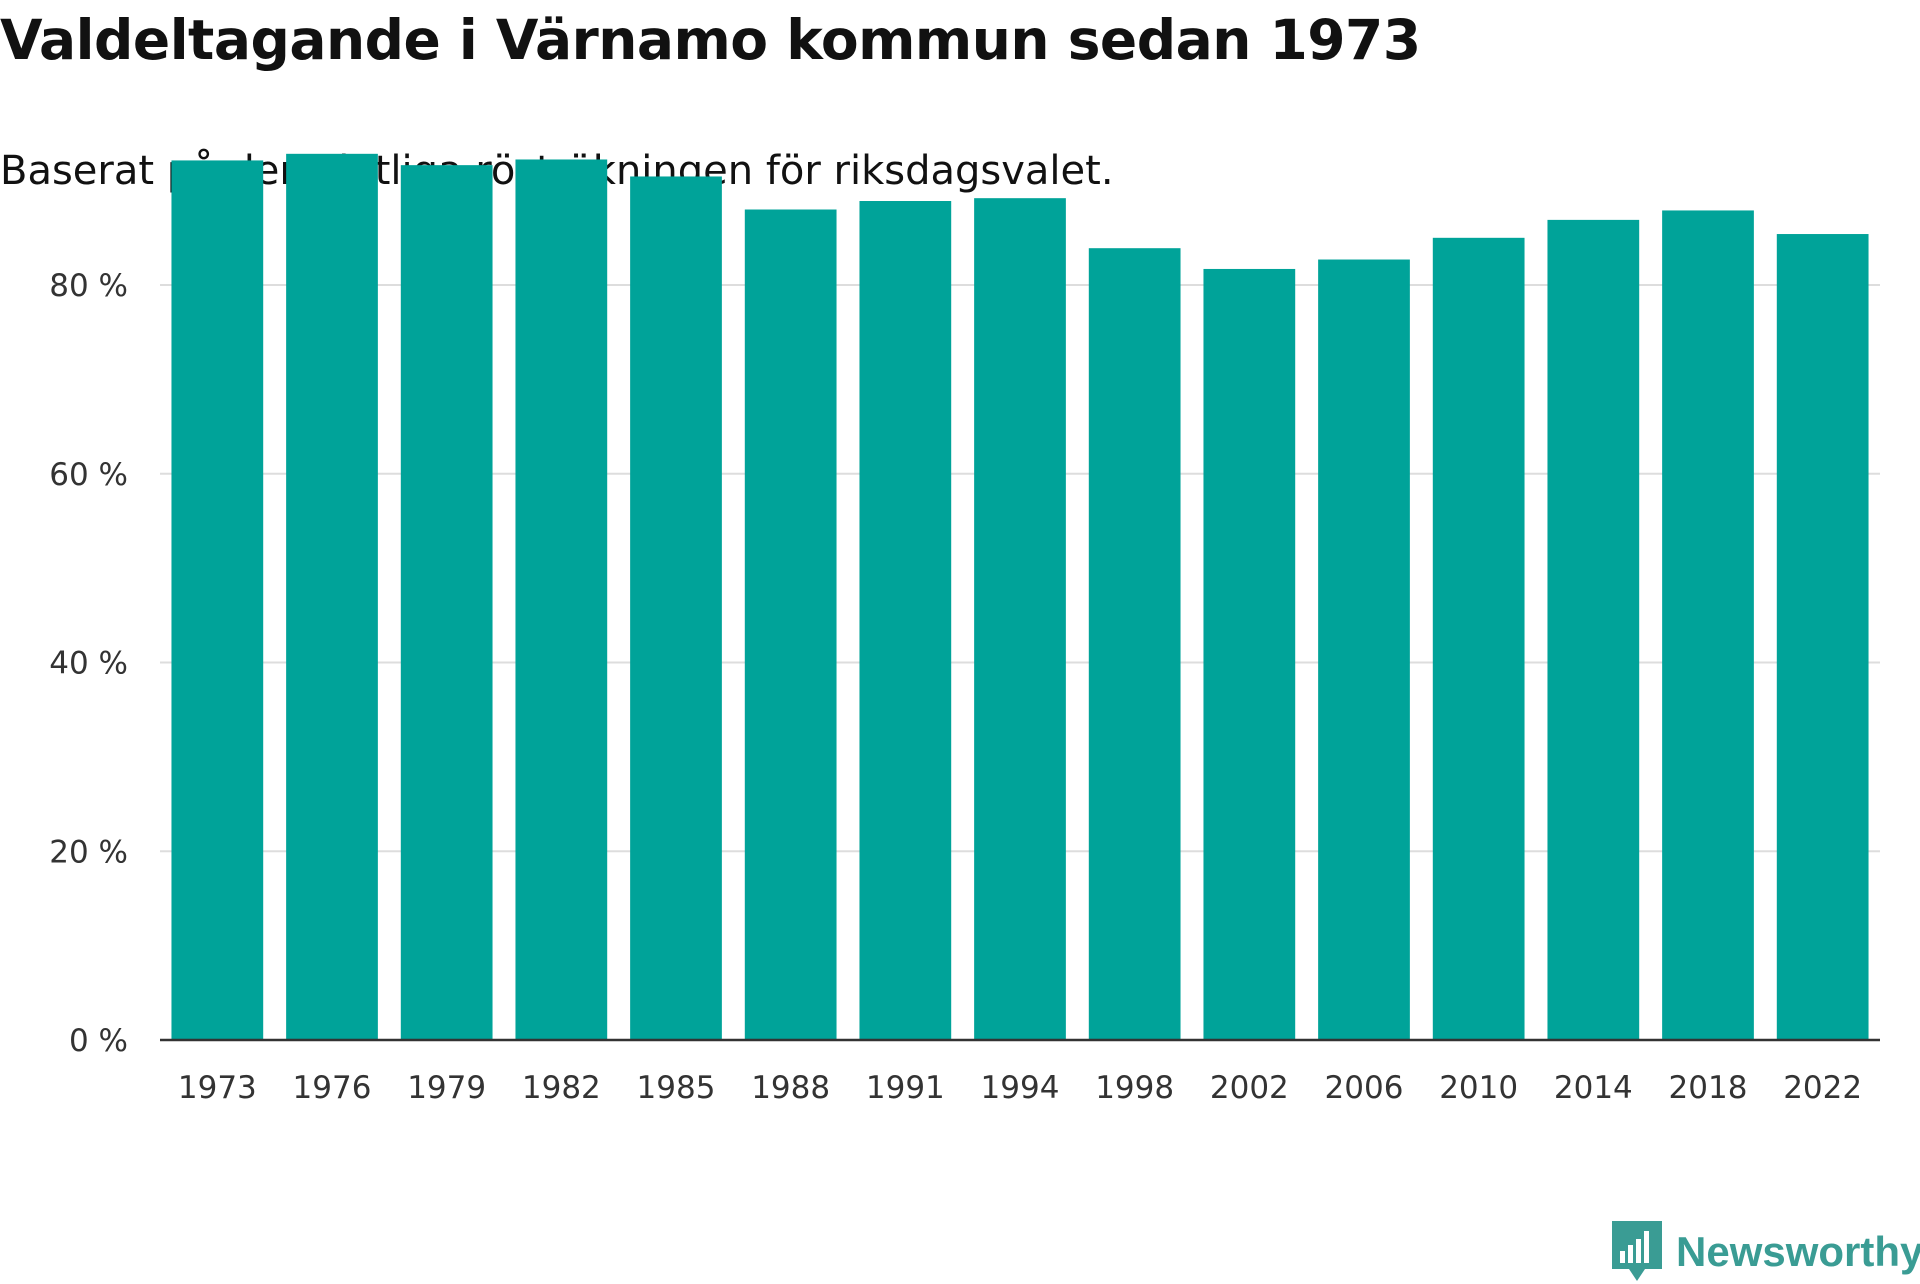 This screenshot has height=1284, width=1920. I want to click on y-tick-label: 60 %, so click(88, 475).